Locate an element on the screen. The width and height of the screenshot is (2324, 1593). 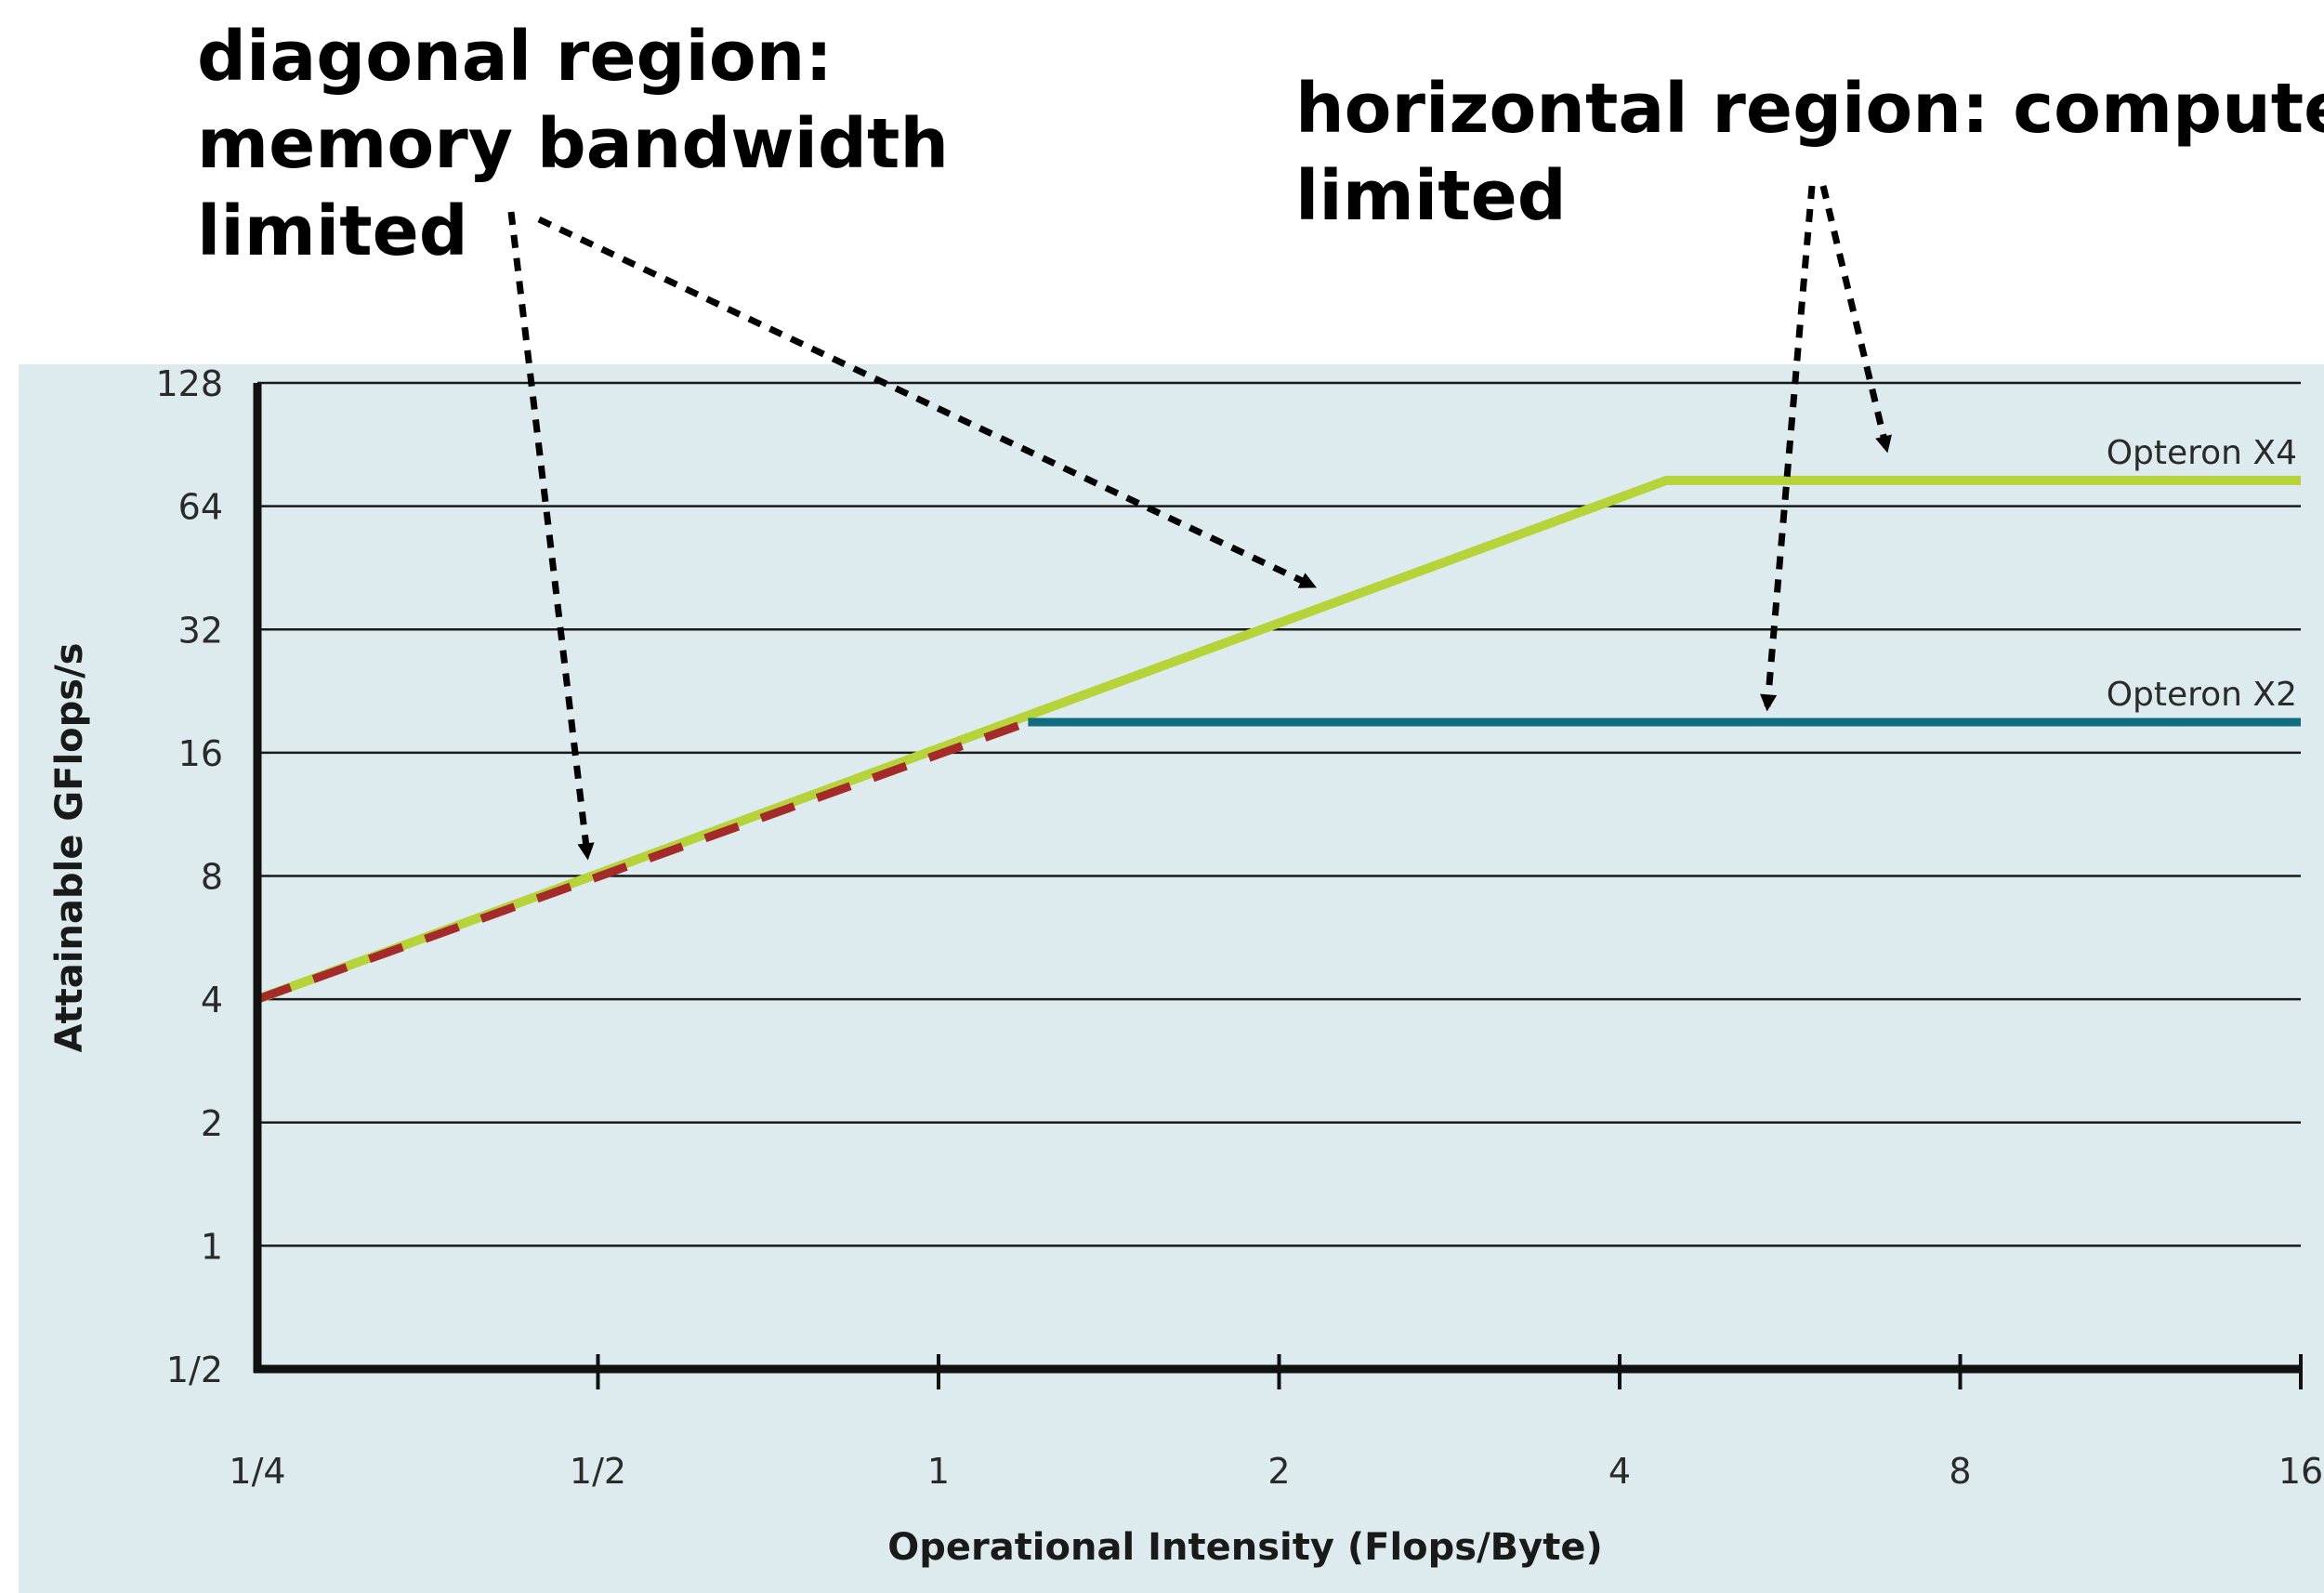
annotation-diagonal-line-1: diagonal region: is located at coordinates (515, 57).